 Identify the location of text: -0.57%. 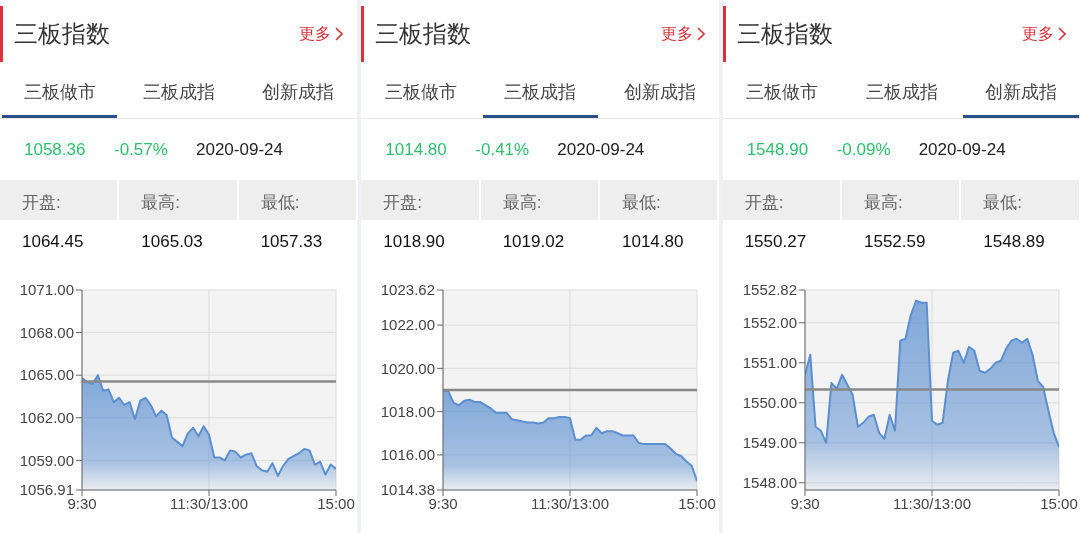
(141, 150).